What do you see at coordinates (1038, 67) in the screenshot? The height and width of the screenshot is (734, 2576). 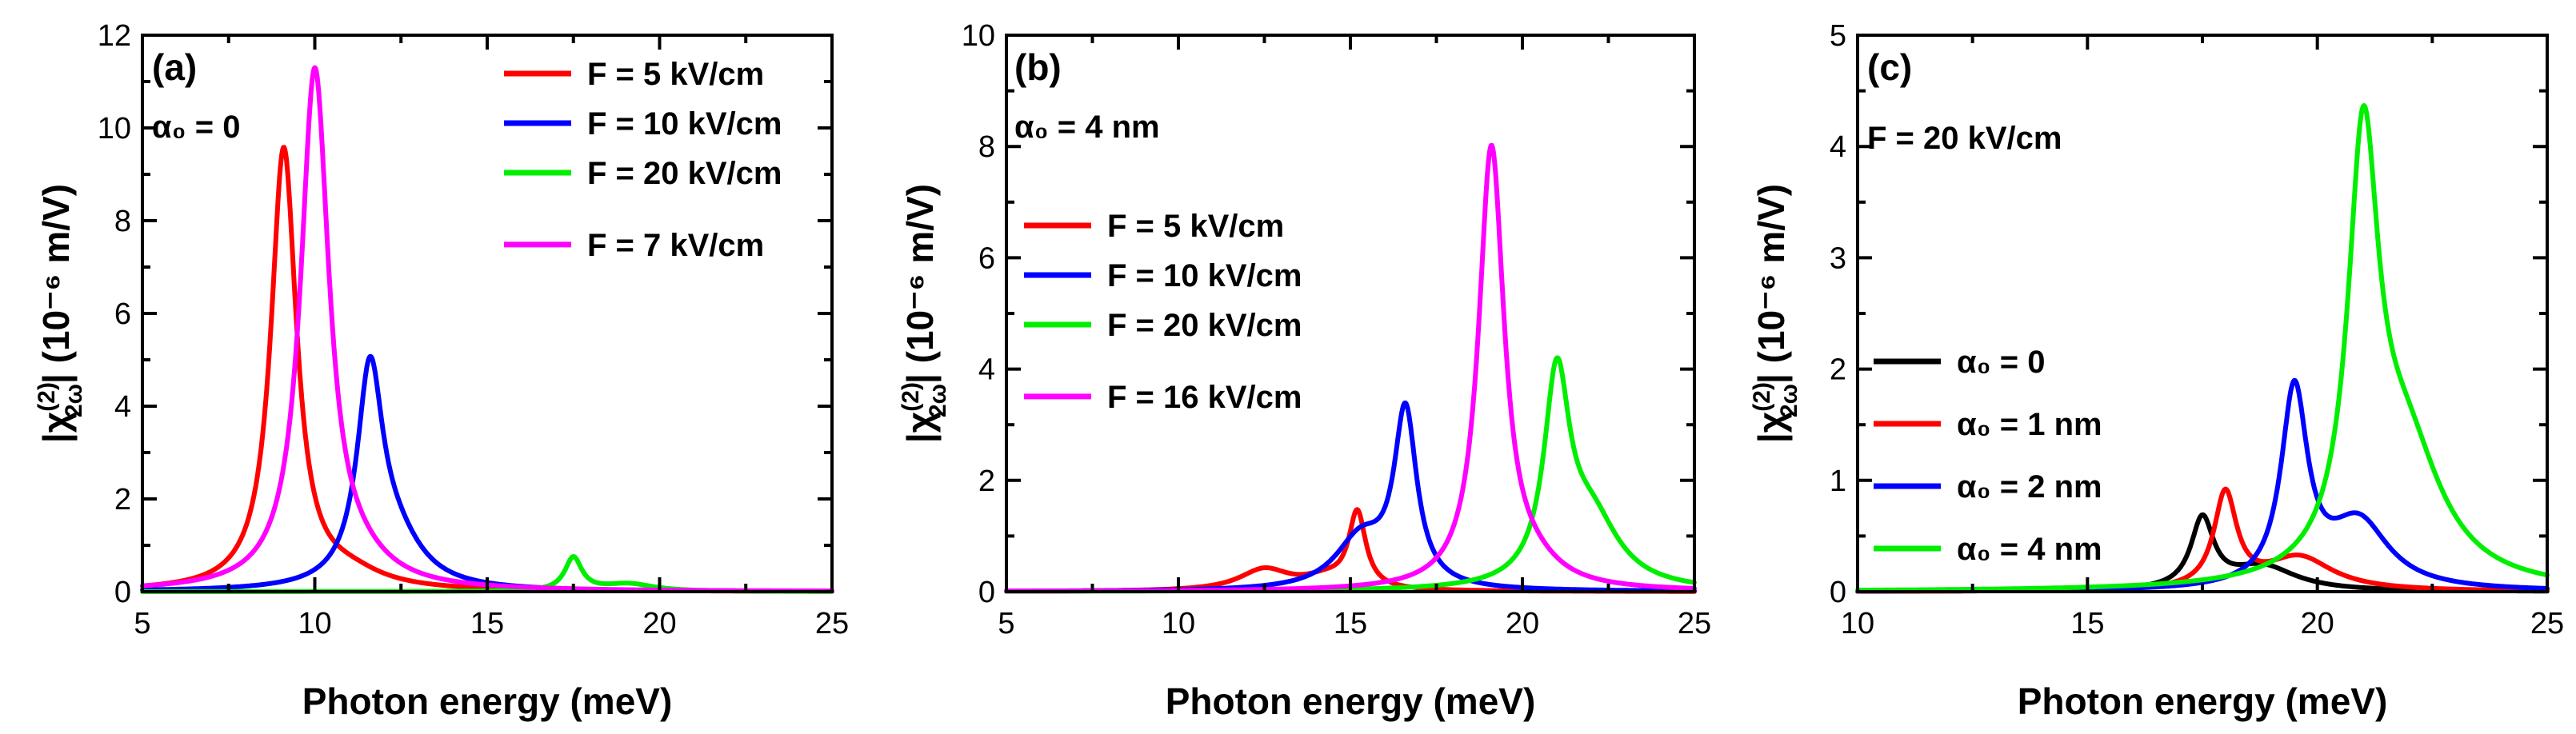 I see `panel-label: (b)` at bounding box center [1038, 67].